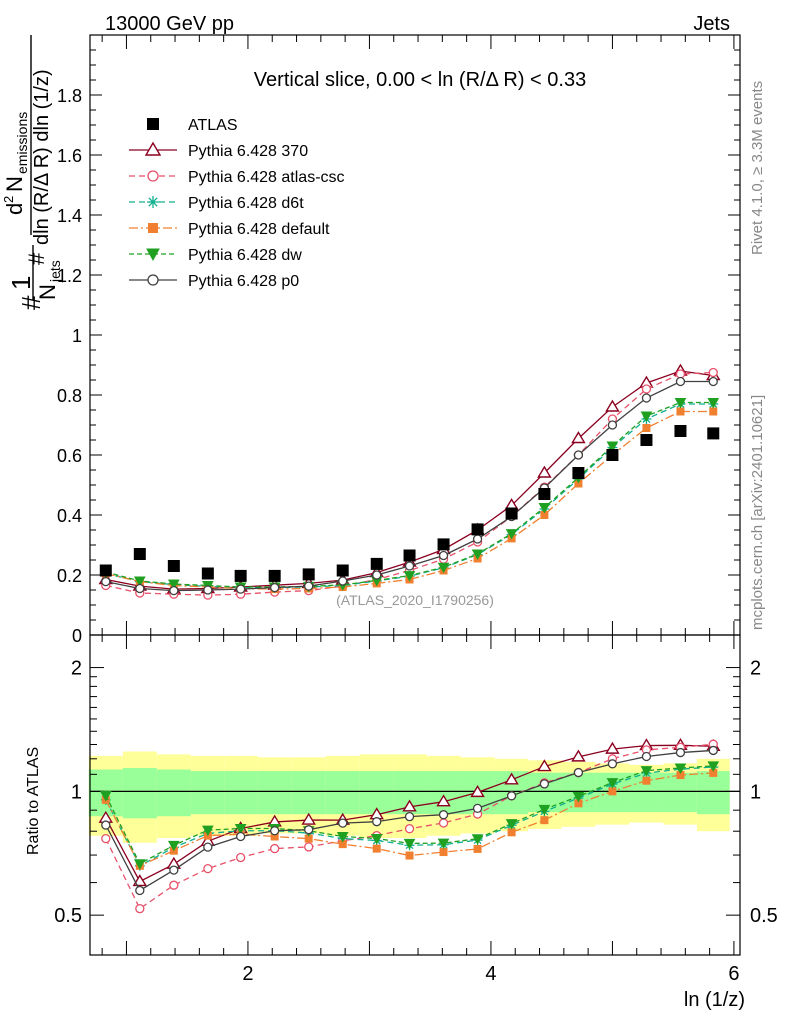 Image resolution: width=786 pixels, height=1024 pixels. What do you see at coordinates (69, 396) in the screenshot?
I see `main-ytick-label: 0.8` at bounding box center [69, 396].